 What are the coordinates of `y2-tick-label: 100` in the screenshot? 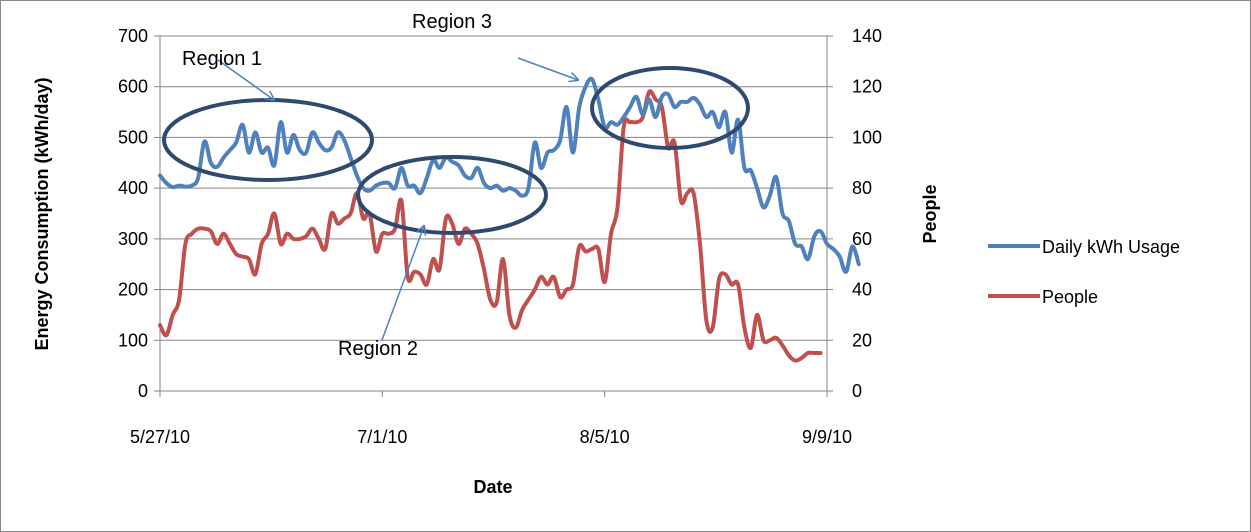 It's located at (867, 137).